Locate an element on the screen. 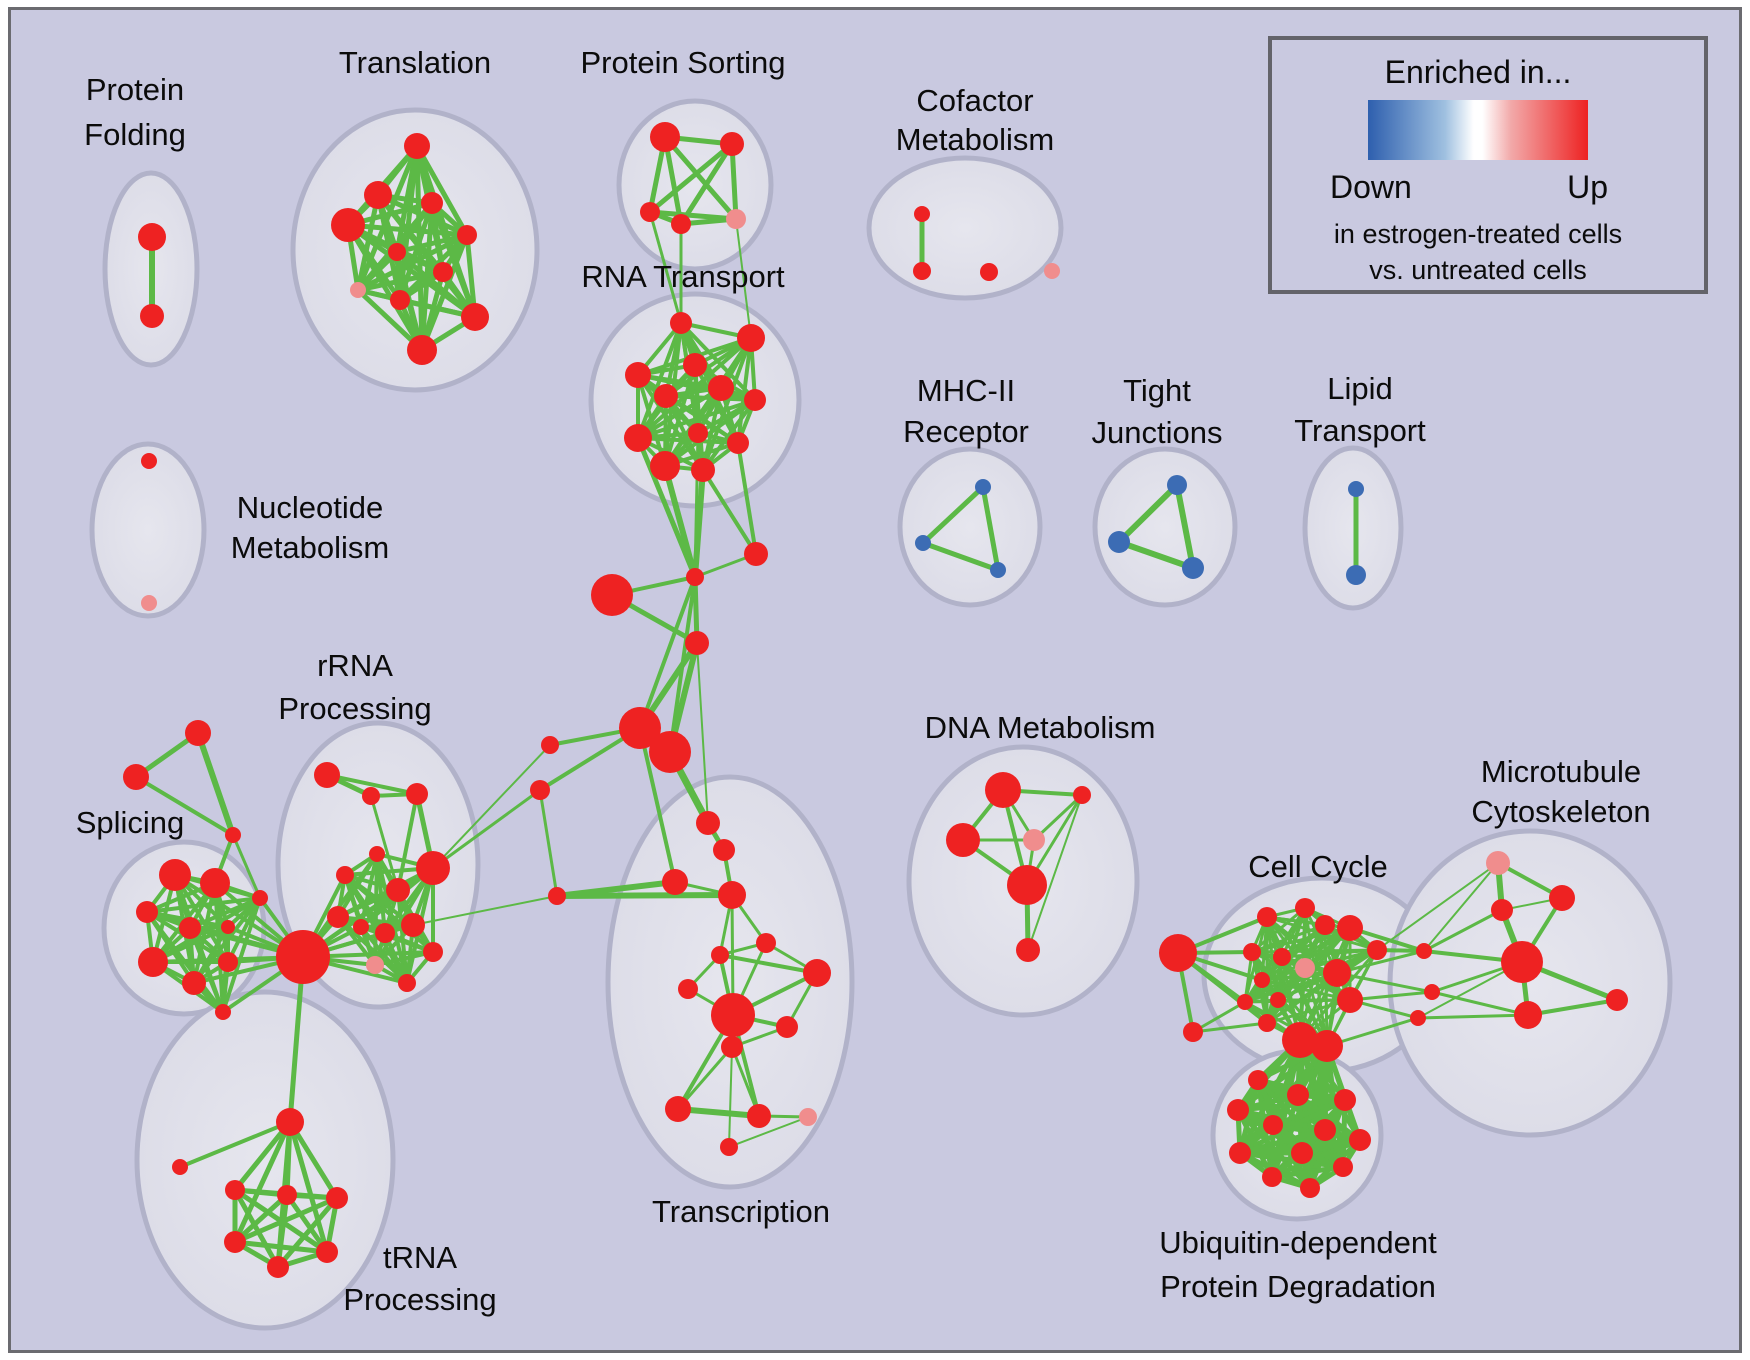  cluster-label-nucleotide-metabolism: Metabolism is located at coordinates (310, 547).